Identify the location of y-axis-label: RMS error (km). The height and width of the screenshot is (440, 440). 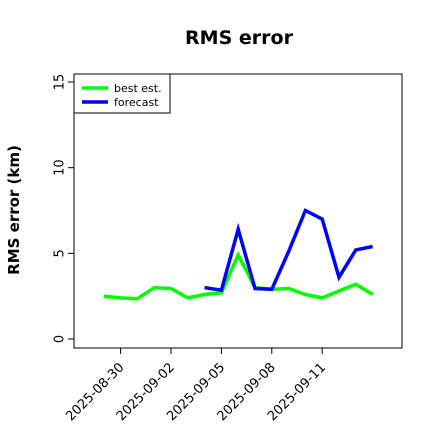
(14, 210).